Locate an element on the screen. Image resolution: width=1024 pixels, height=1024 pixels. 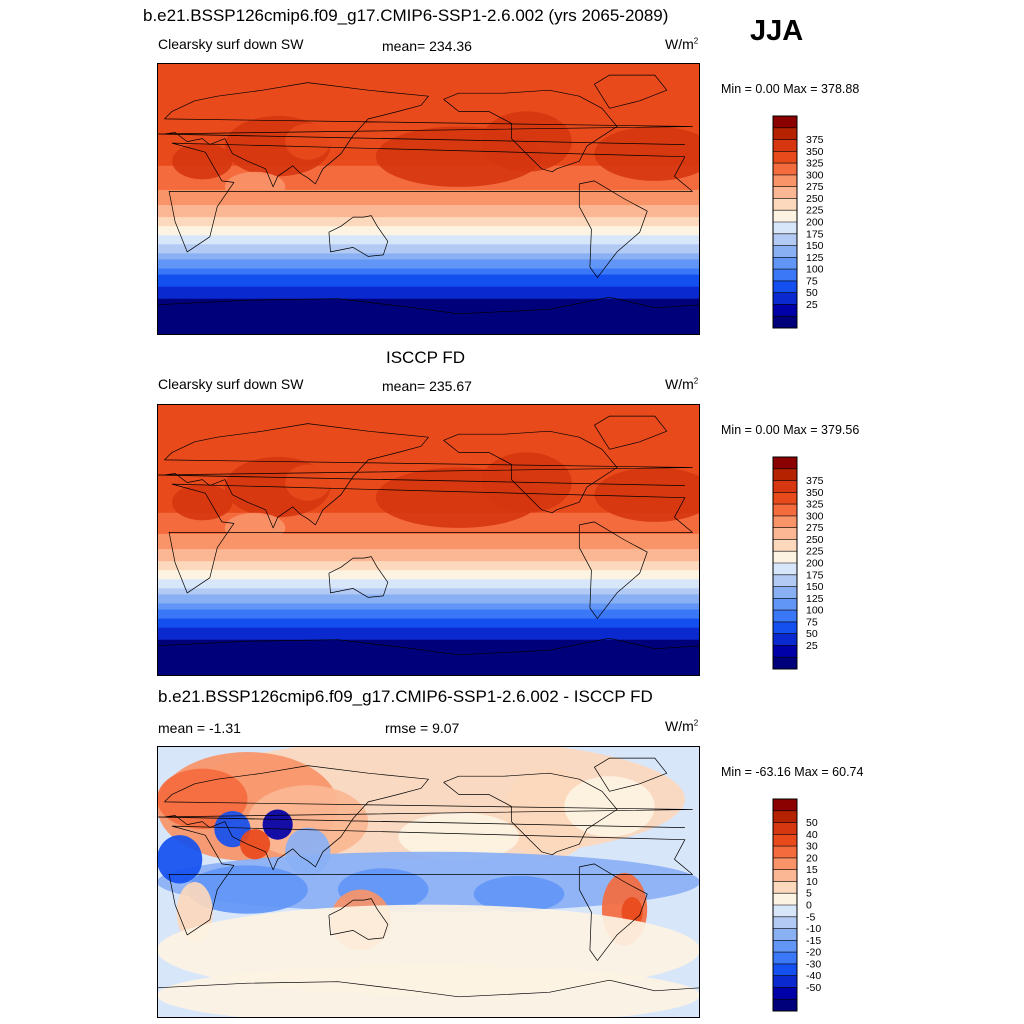
panel1-colorbar-tick-label: 350 is located at coordinates (815, 152).